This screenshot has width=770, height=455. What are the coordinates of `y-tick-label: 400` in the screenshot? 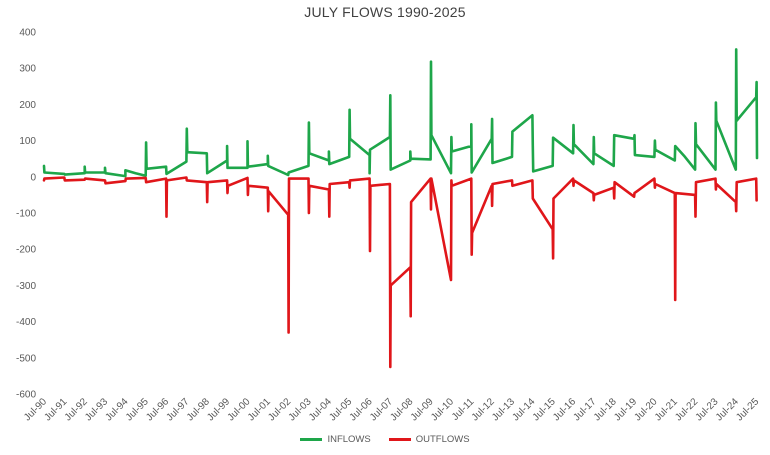 It's located at (27, 33).